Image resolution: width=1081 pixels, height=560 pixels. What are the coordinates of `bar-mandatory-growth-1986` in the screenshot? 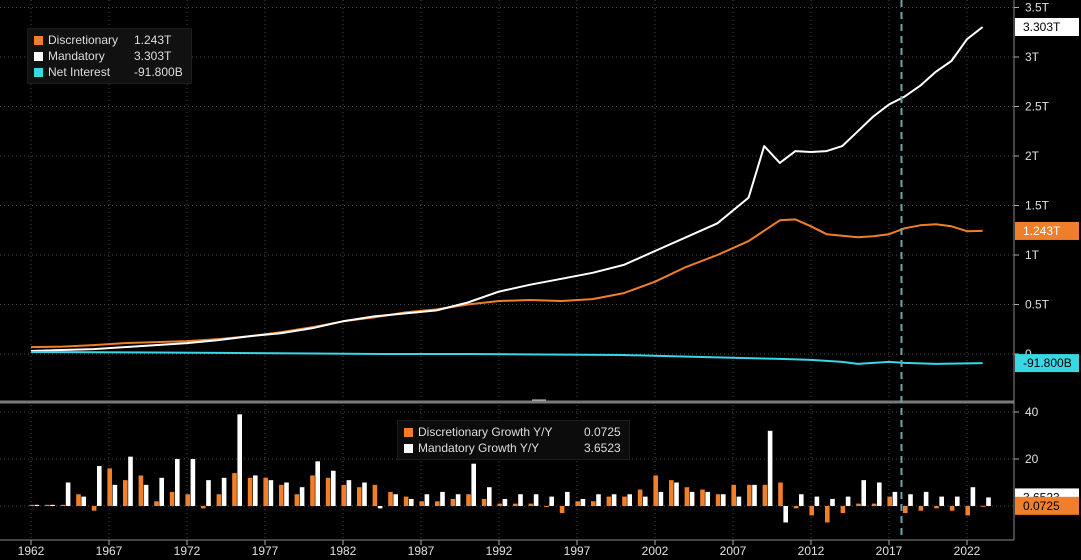 It's located at (411, 502).